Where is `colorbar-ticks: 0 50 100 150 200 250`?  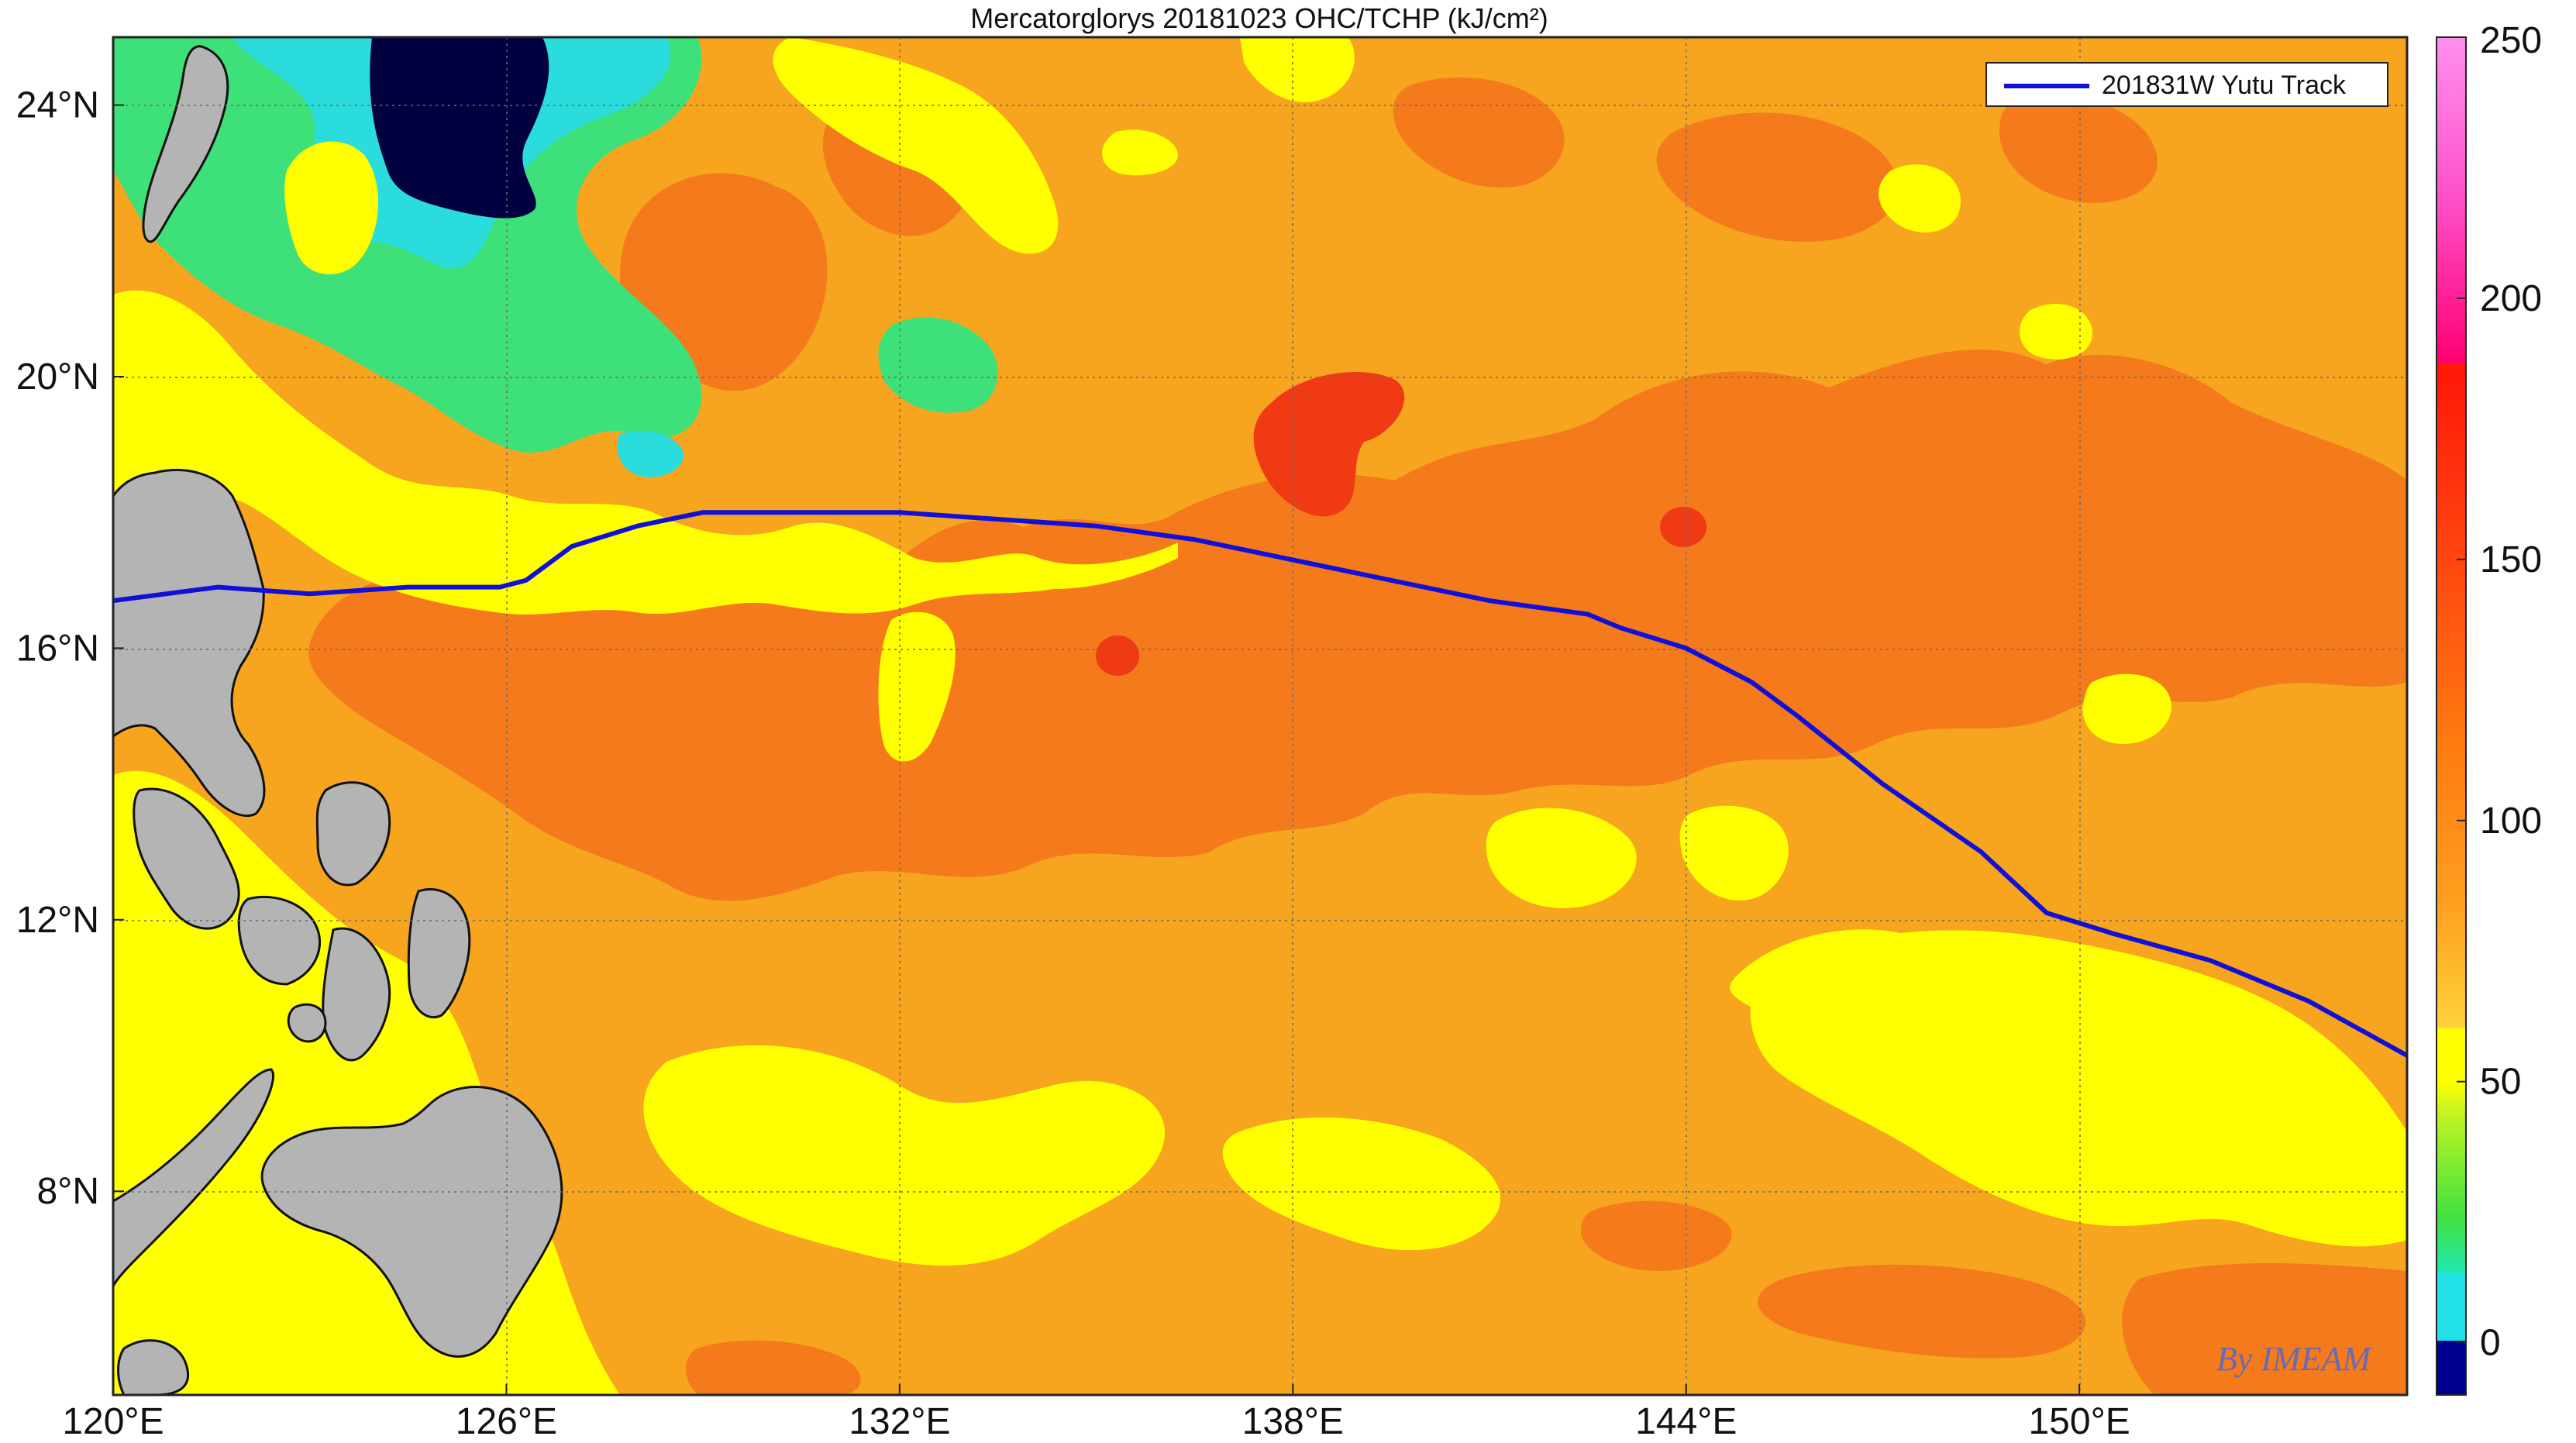 colorbar-ticks: 0 50 100 150 200 250 is located at coordinates (2499, 692).